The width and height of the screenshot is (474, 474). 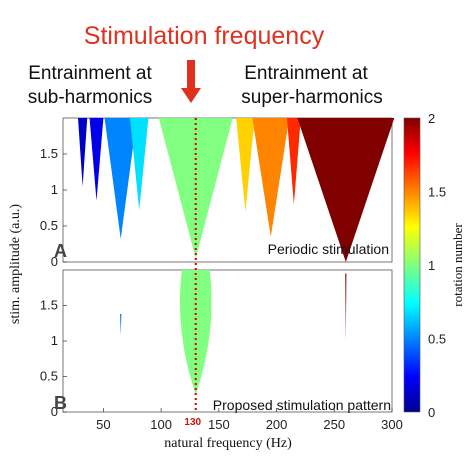 What do you see at coordinates (312, 97) in the screenshot?
I see `super-harmonics-label-line2: super-harmonics` at bounding box center [312, 97].